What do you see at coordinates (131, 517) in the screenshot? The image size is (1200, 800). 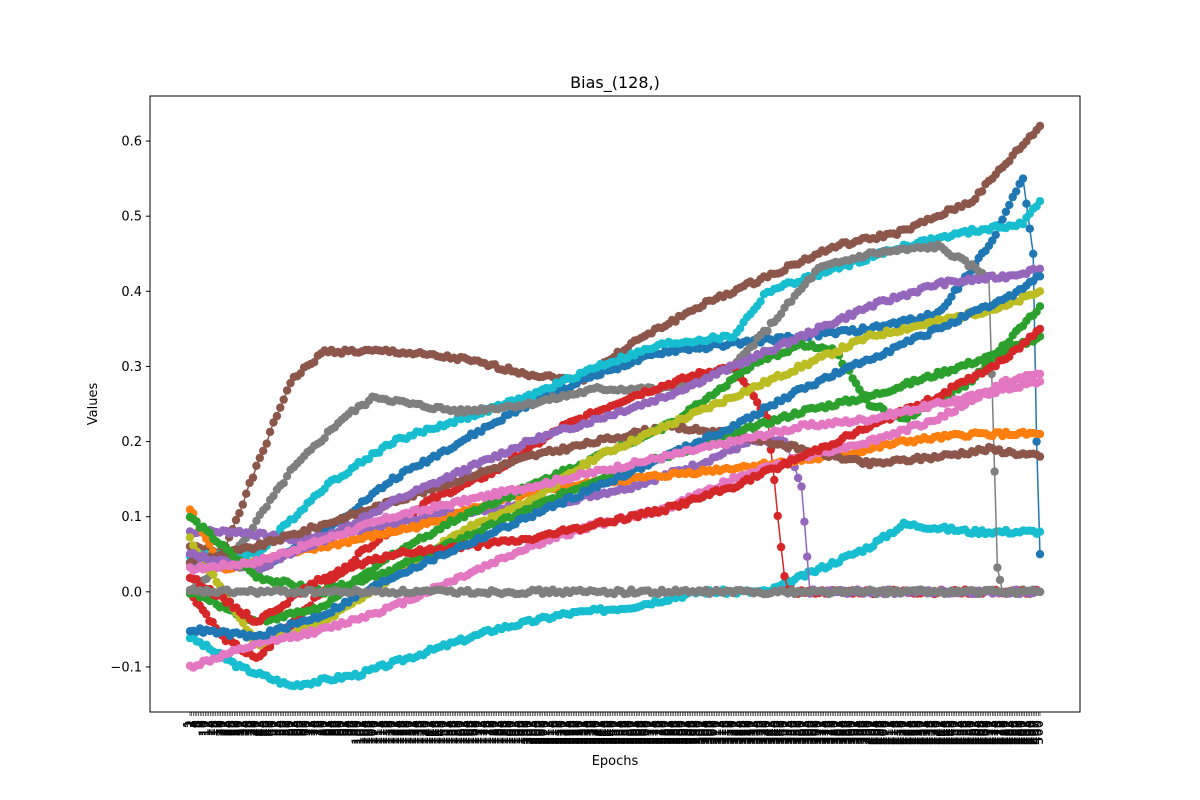 I see `y-tick-label: 0.1` at bounding box center [131, 517].